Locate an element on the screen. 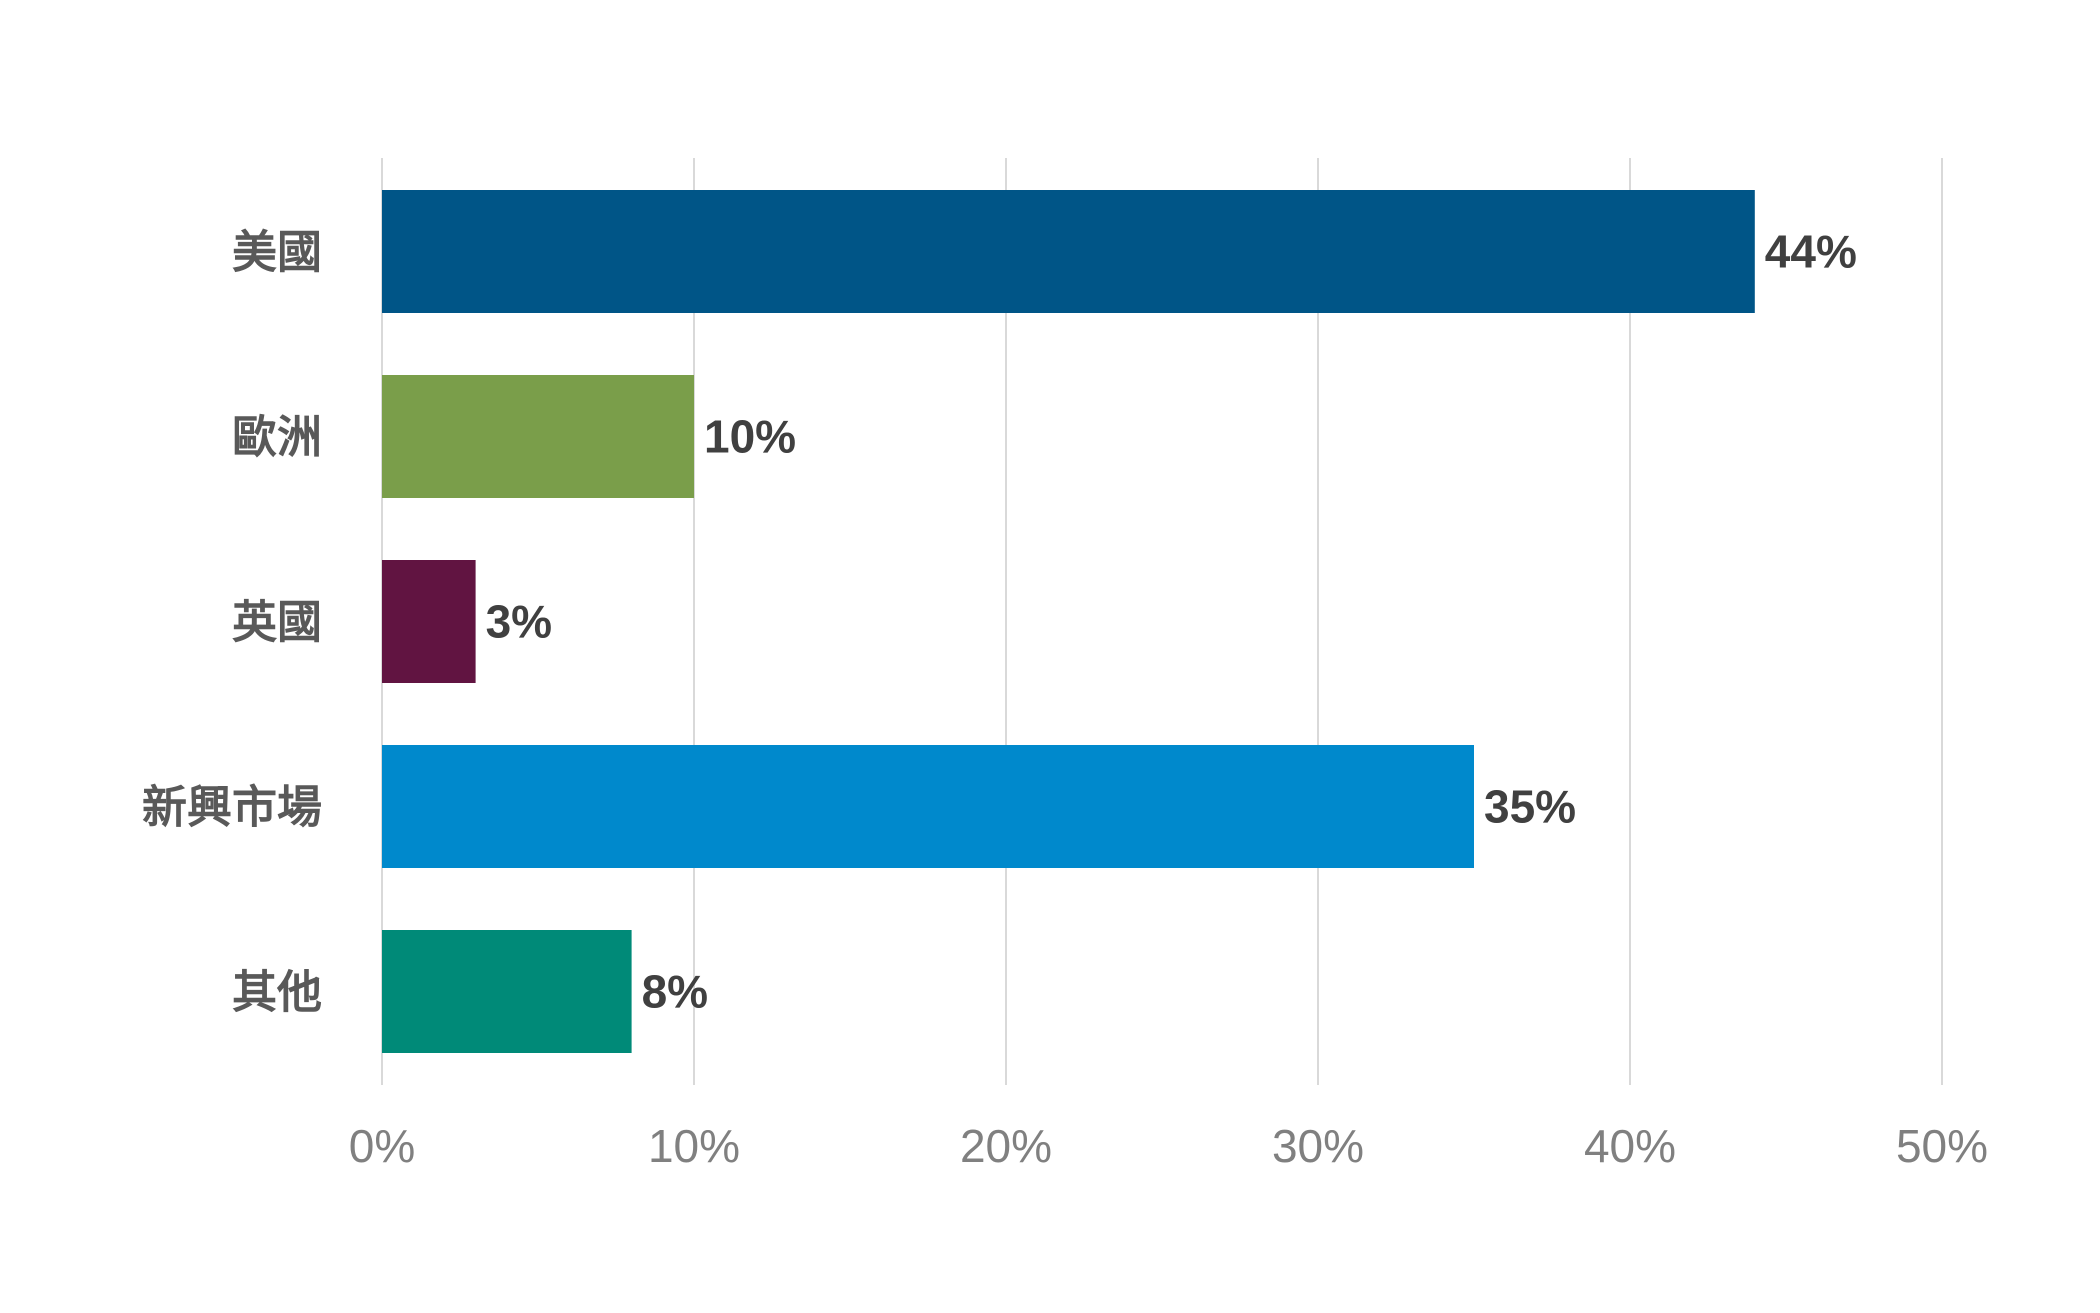  data-label: 44% is located at coordinates (1811, 252).